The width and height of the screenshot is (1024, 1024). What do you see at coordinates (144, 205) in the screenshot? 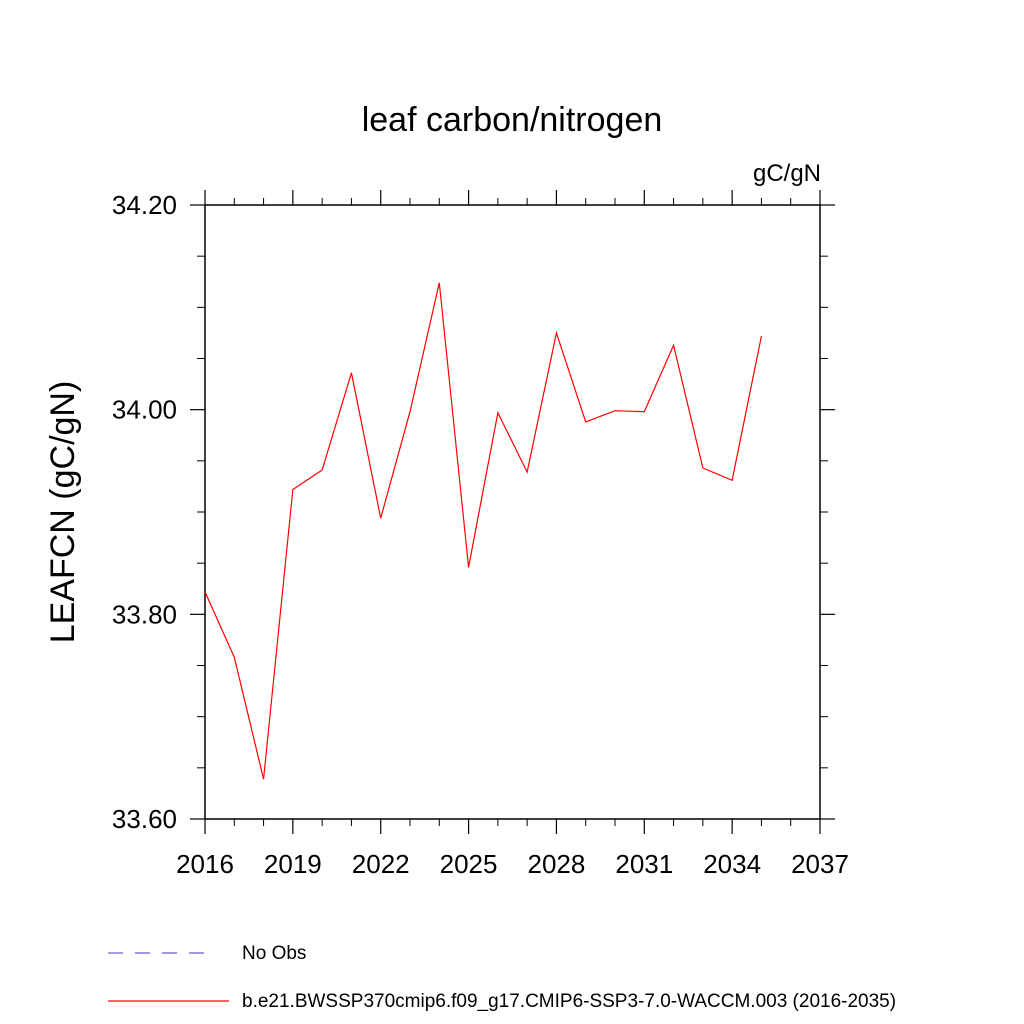
I see `y-tick-label: 34.20` at bounding box center [144, 205].